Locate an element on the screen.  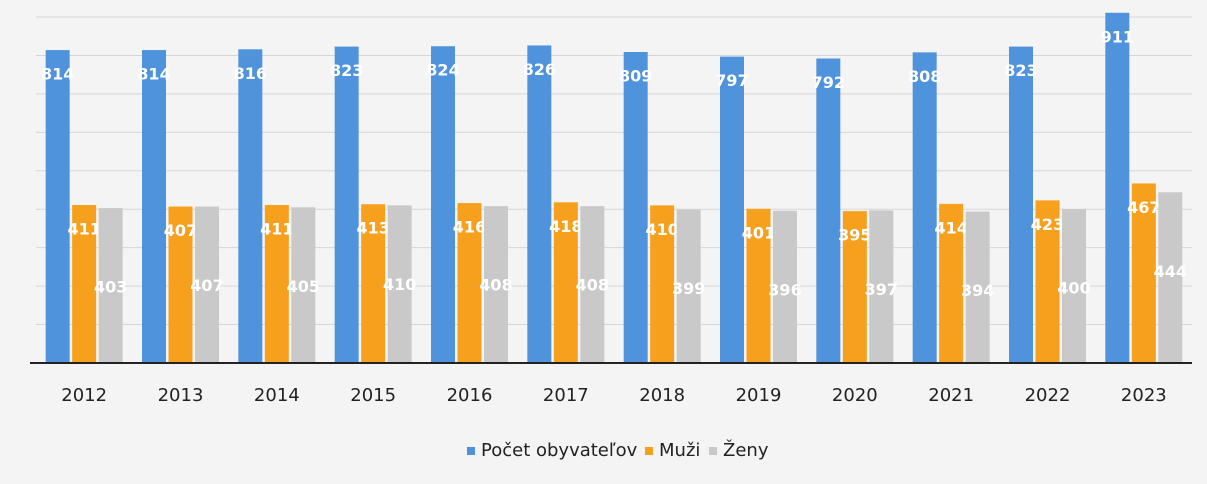
data-label: 444 is located at coordinates (1170, 271).